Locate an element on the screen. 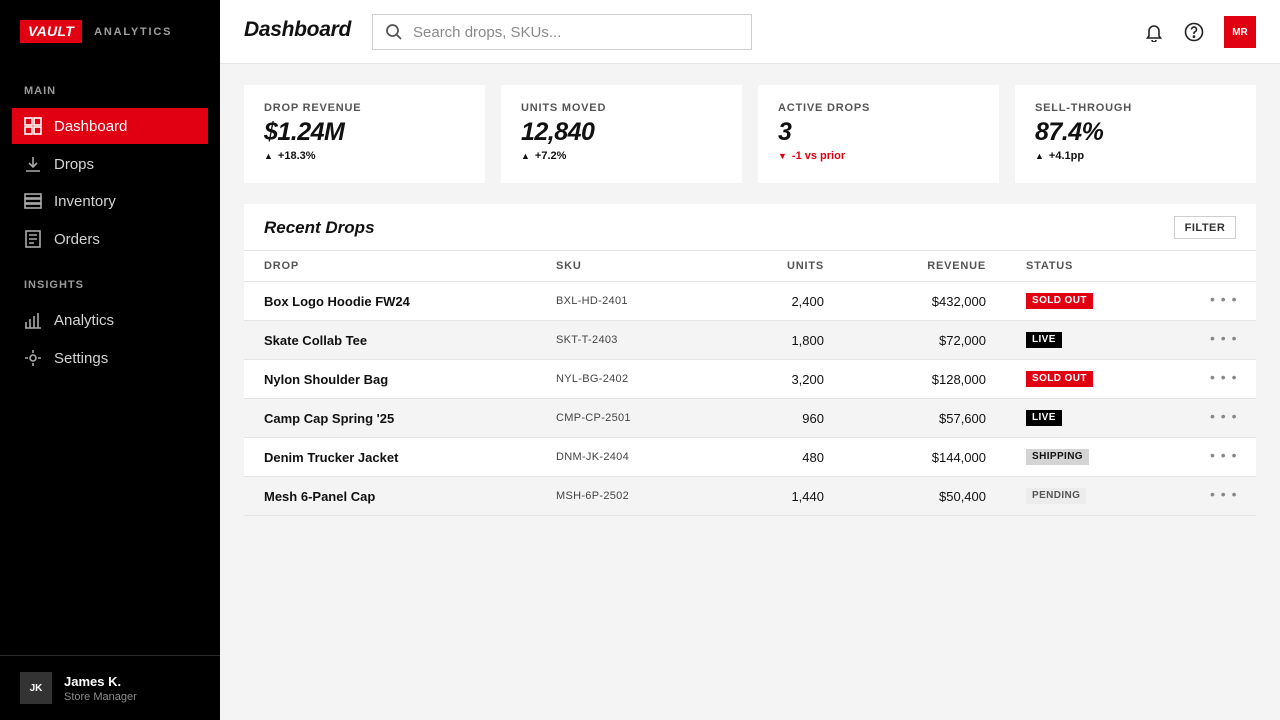 The width and height of the screenshot is (1280, 720). kpi-label: ACTIVE DROPS is located at coordinates (824, 108).